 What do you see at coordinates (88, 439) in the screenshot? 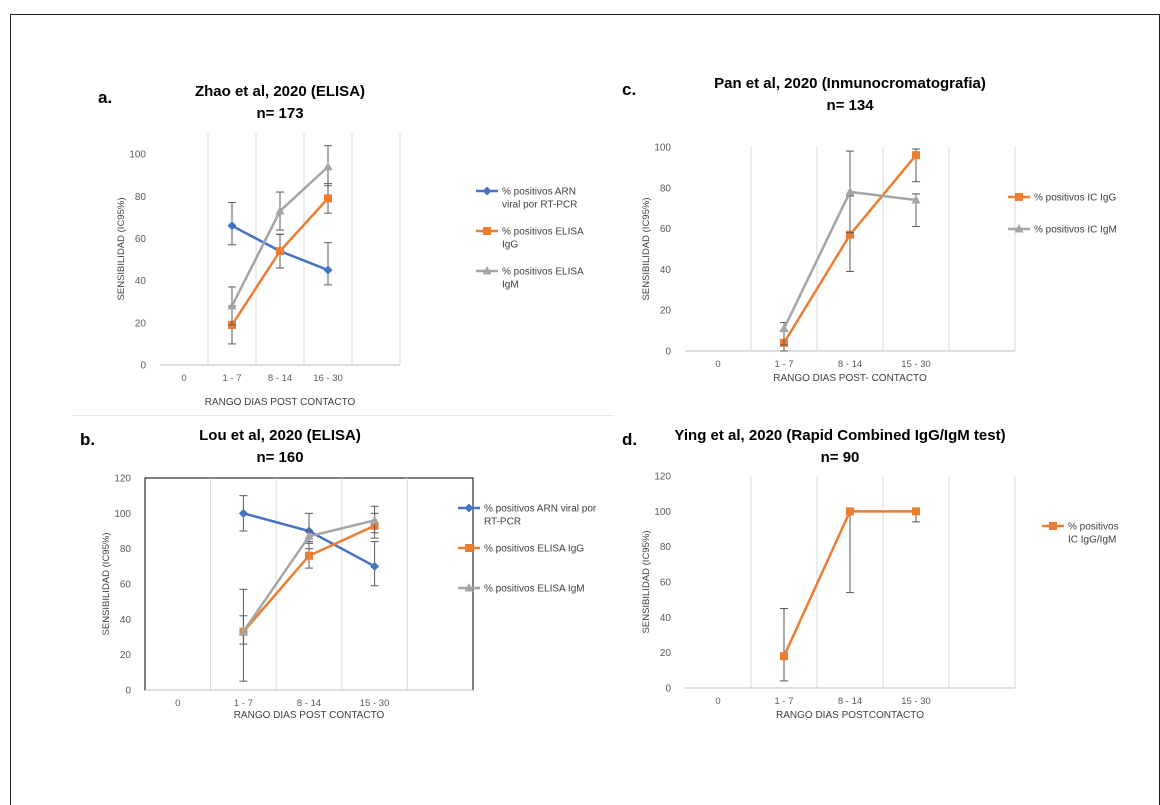
I see `panel-label-b: b.` at bounding box center [88, 439].